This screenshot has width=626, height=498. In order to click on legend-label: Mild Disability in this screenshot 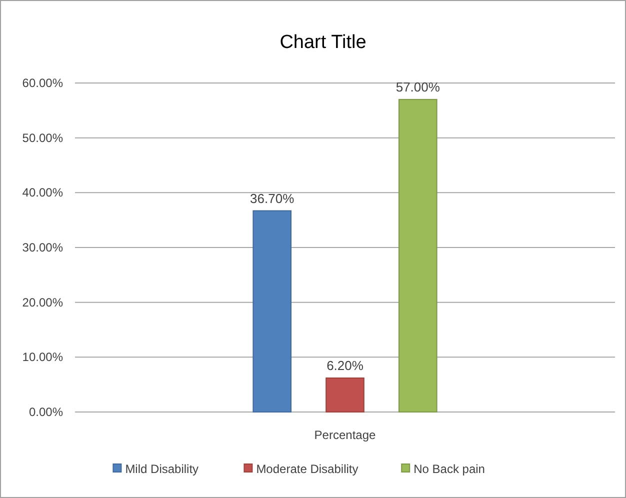, I will do `click(162, 469)`.